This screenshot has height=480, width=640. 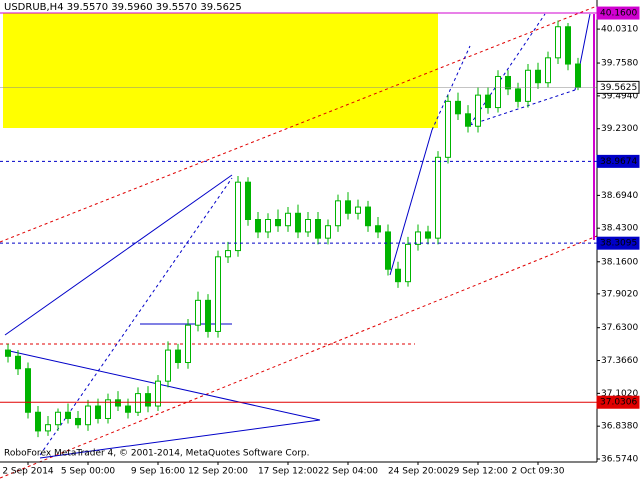 What do you see at coordinates (619, 196) in the screenshot?
I see `y-tick-label: 38.6940` at bounding box center [619, 196].